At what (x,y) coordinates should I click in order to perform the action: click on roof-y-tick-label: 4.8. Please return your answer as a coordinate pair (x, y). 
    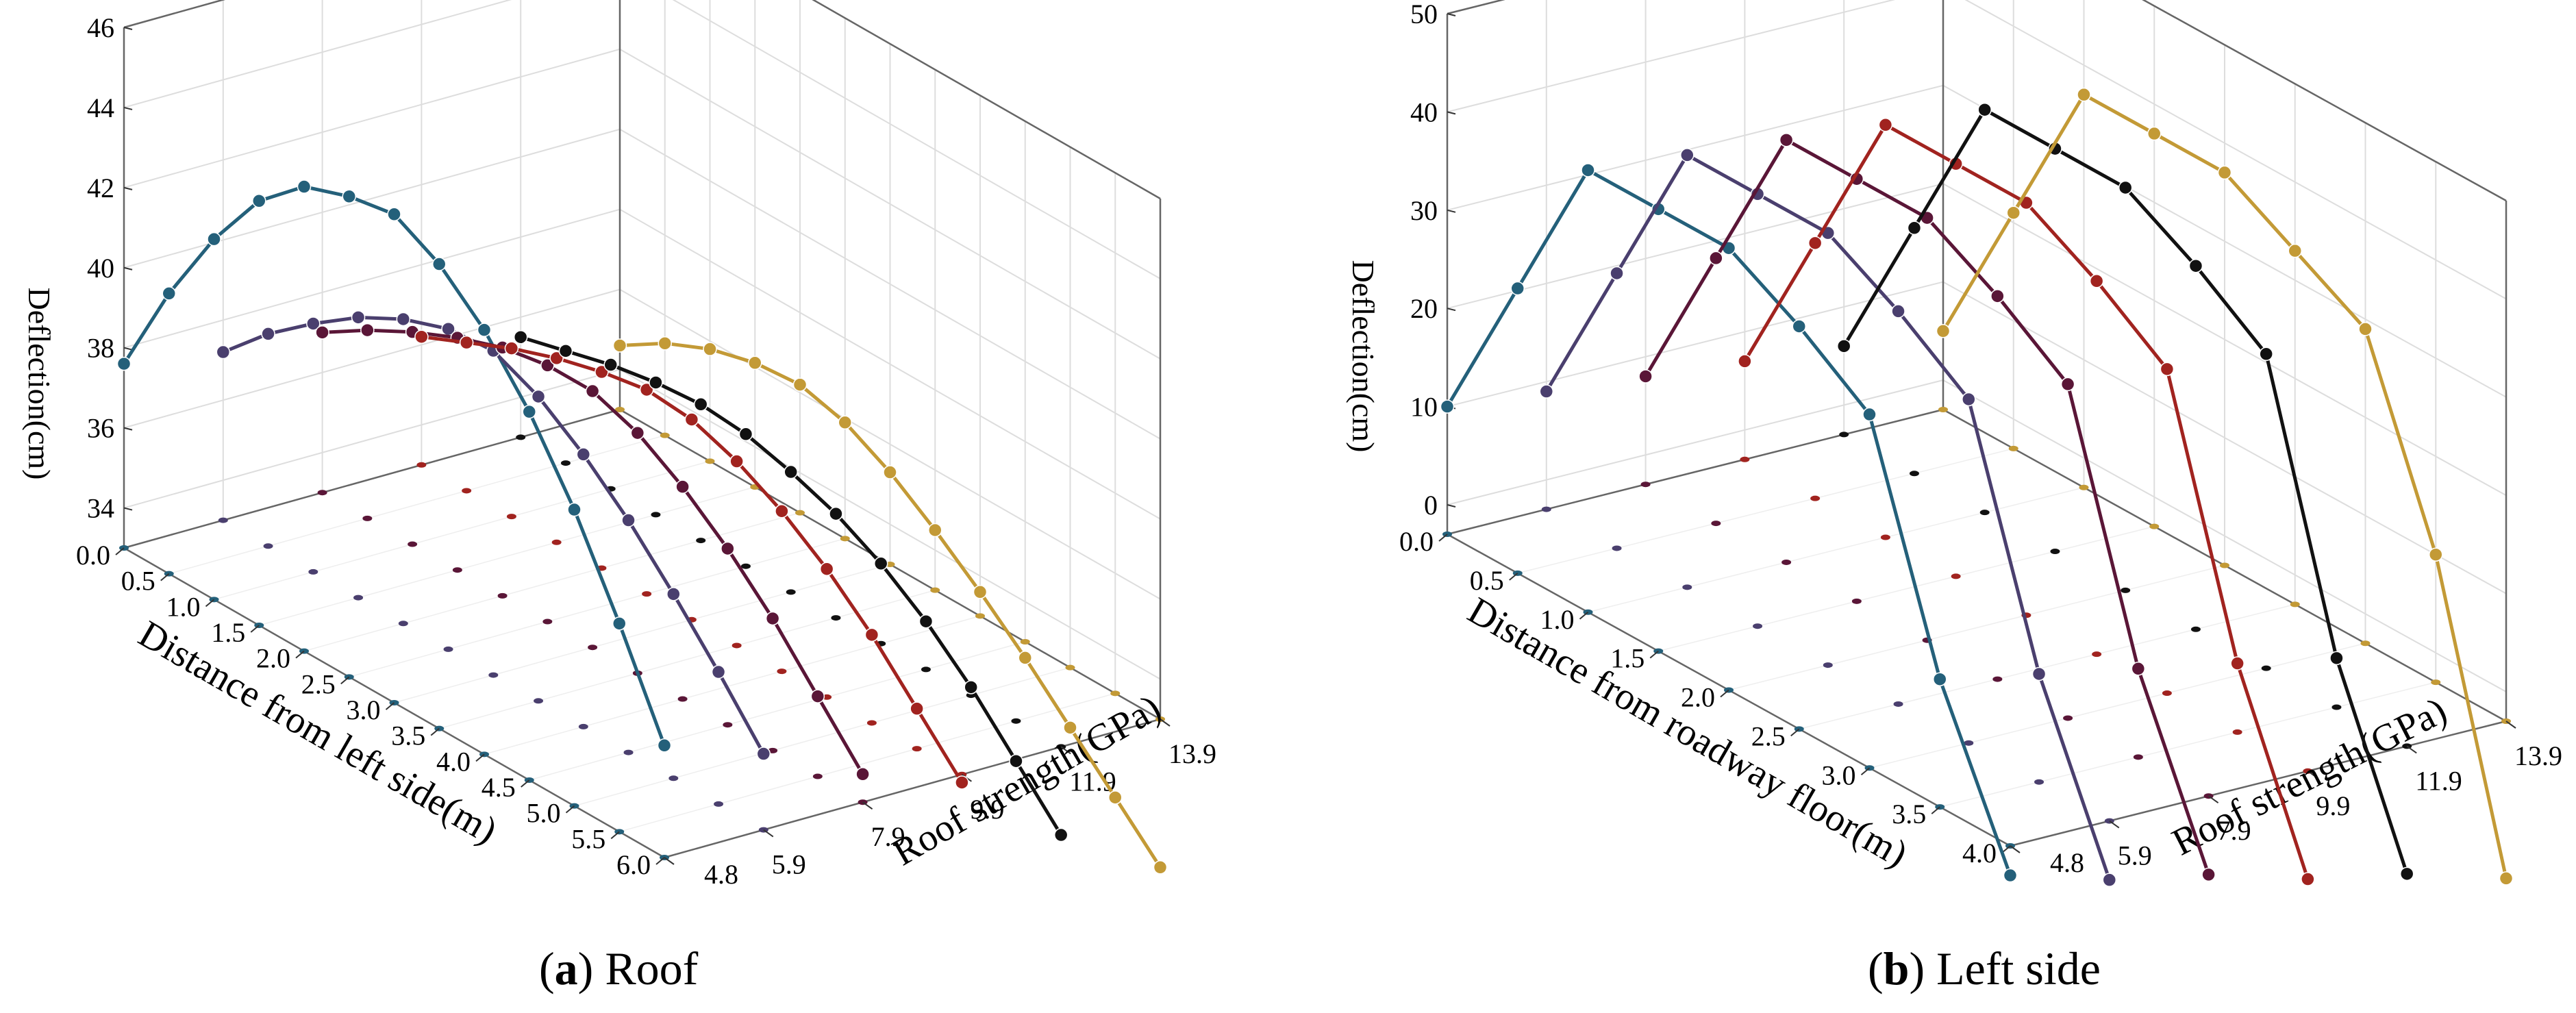
    Looking at the image, I should click on (721, 875).